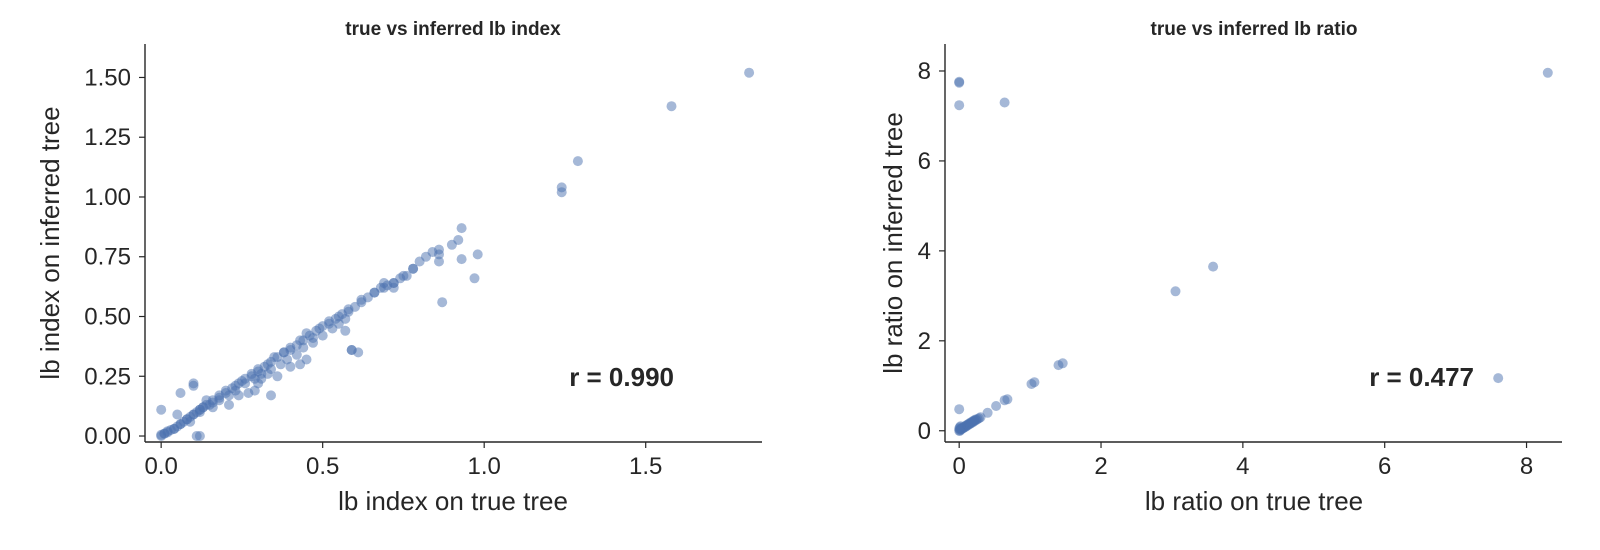 This screenshot has height=550, width=1600. I want to click on x-axis-label: lb ratio on true tree, so click(1254, 501).